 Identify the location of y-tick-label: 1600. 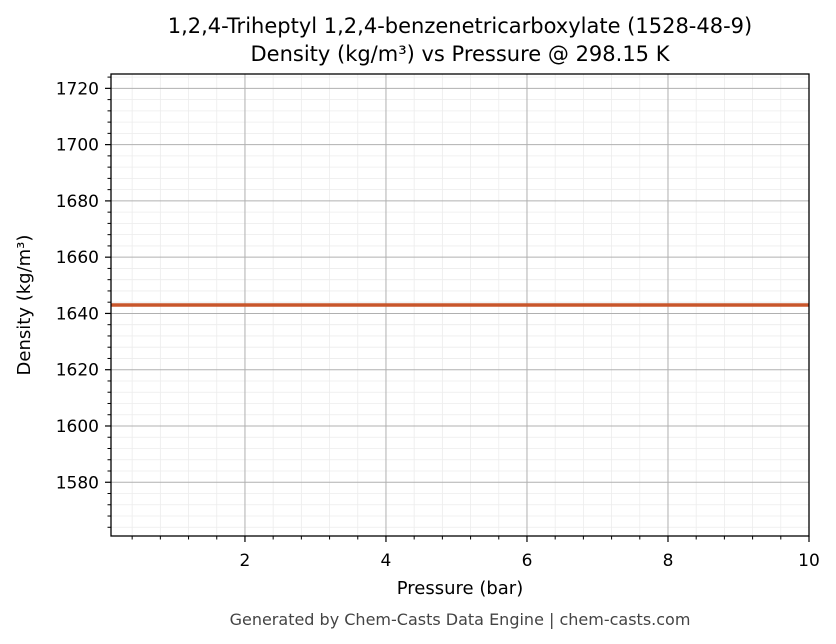
(77, 427).